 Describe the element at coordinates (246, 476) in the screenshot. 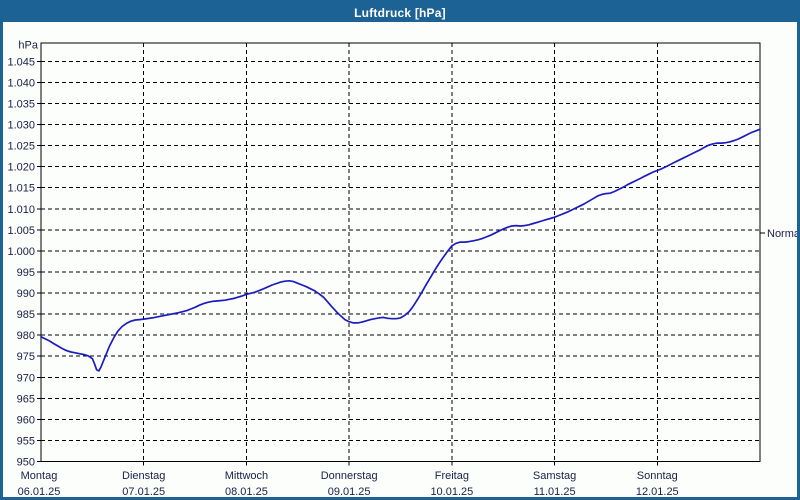

I see `day-name-label: Mittwoch` at that location.